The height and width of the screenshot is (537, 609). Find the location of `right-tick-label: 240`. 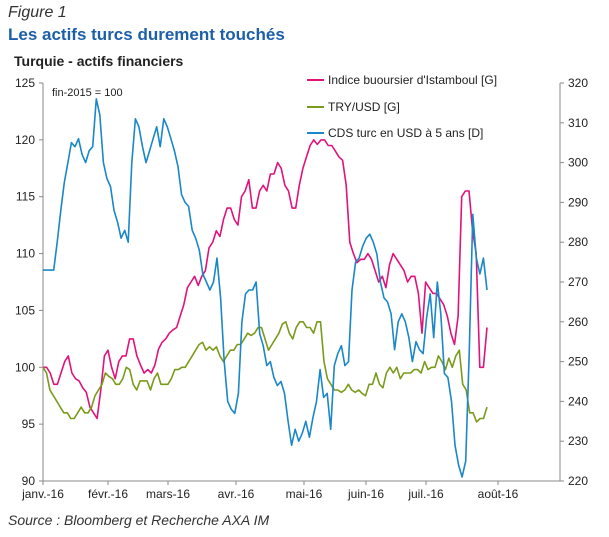

right-tick-label: 240 is located at coordinates (578, 401).